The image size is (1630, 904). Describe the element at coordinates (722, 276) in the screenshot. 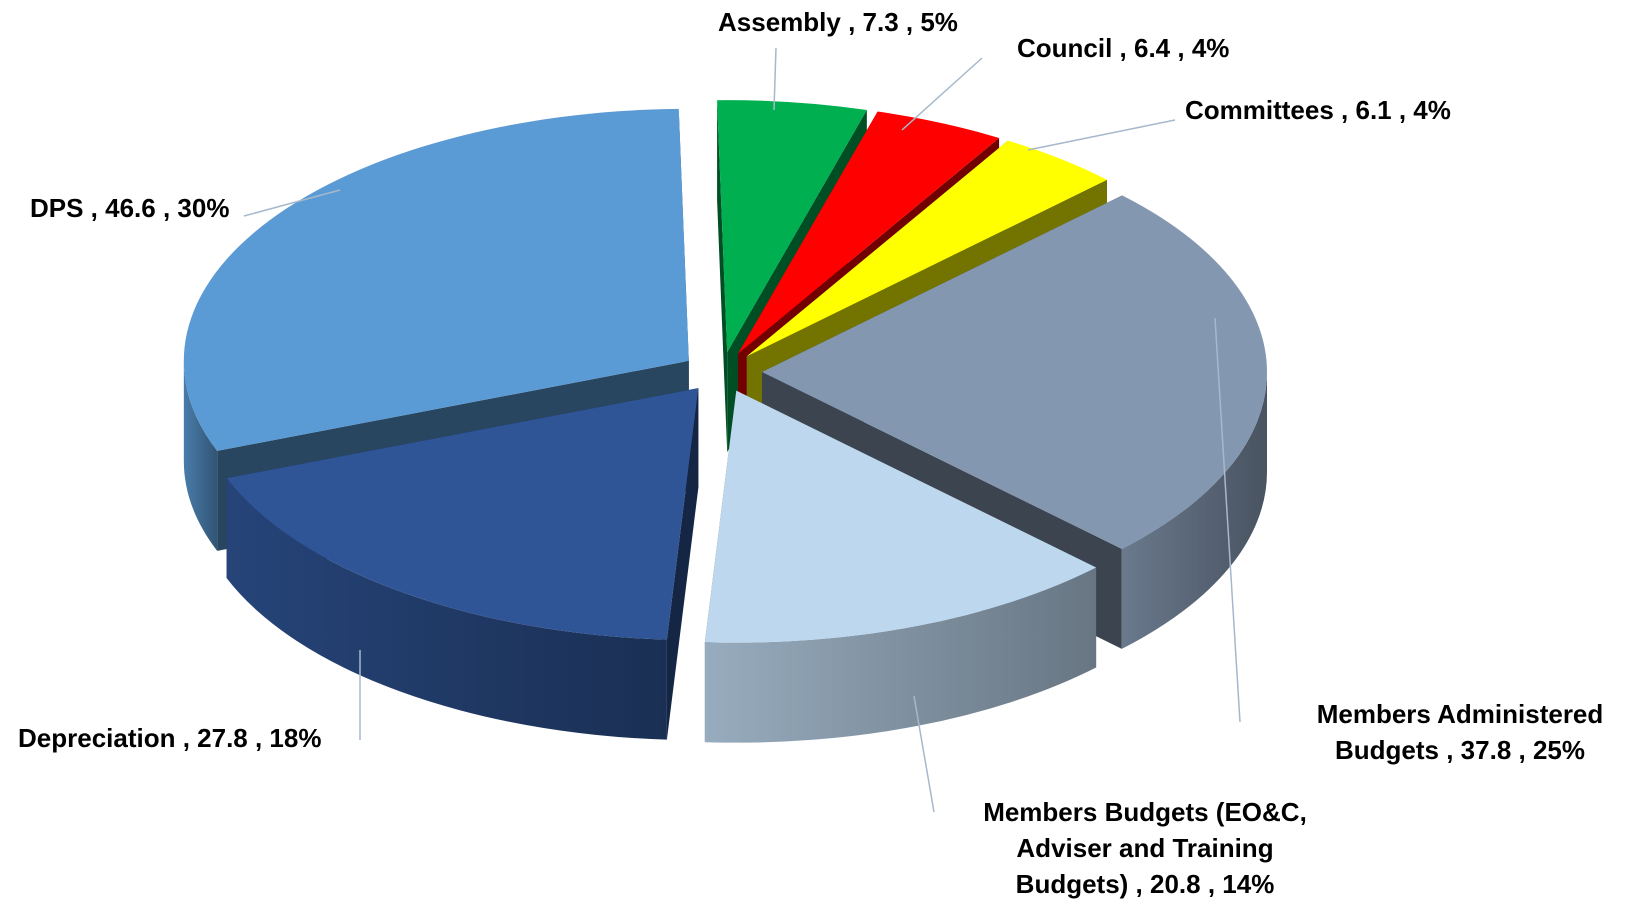

I see `slice-side-wall` at that location.